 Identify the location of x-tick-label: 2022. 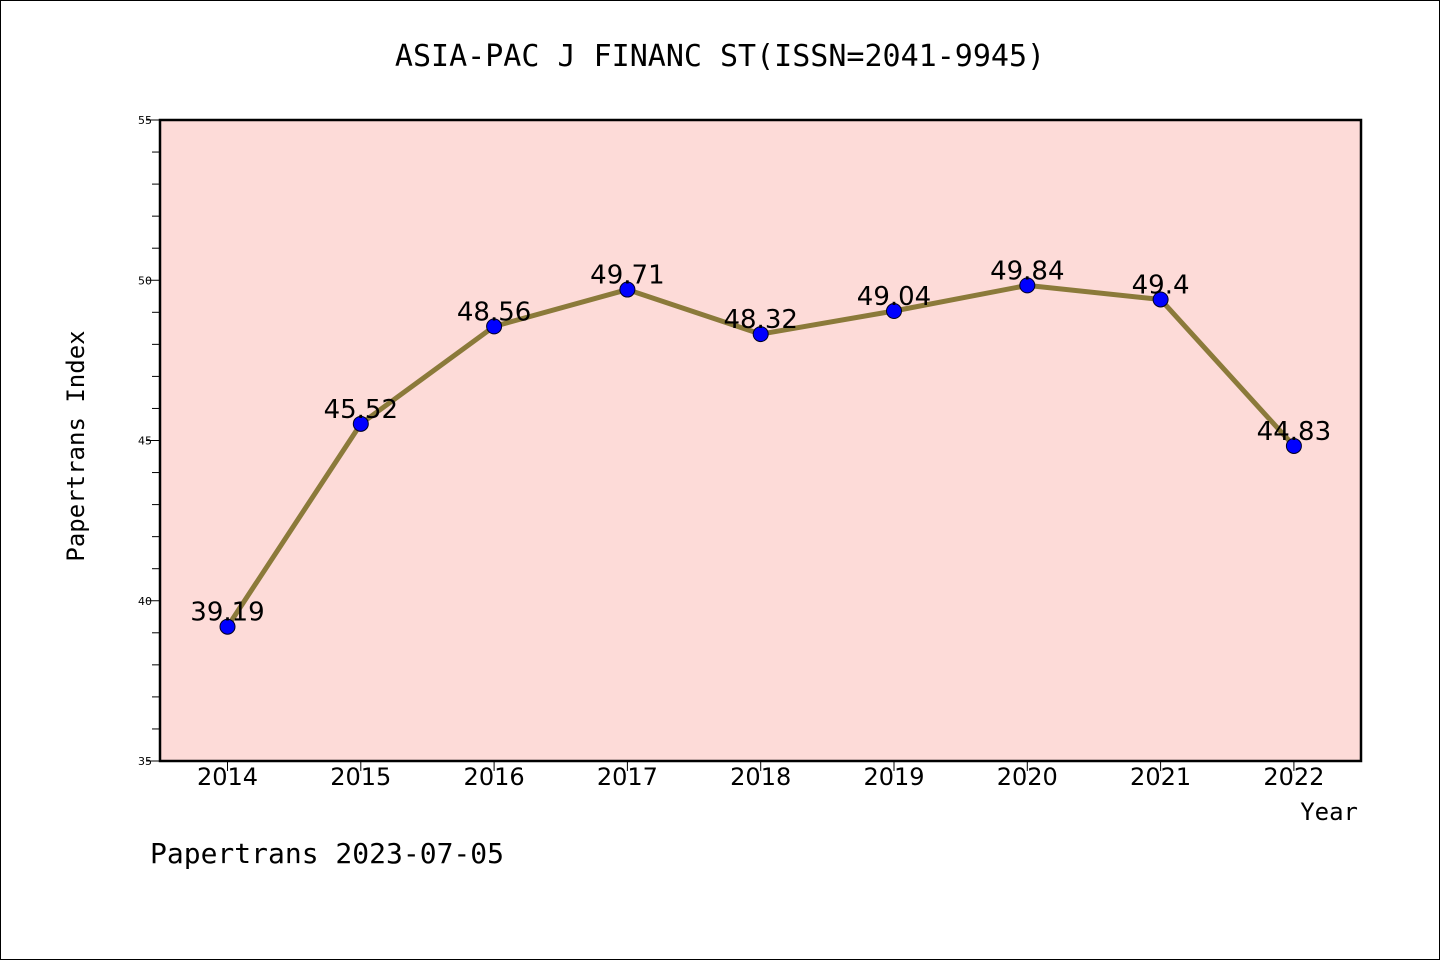
(1293, 777).